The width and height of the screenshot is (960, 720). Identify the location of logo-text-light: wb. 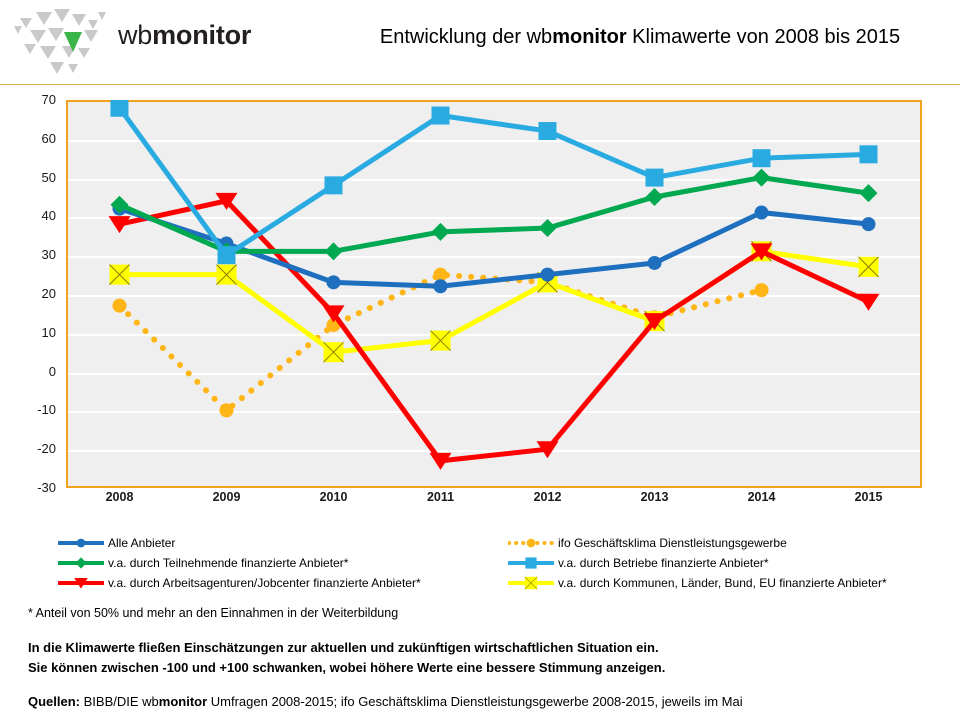
(135, 35).